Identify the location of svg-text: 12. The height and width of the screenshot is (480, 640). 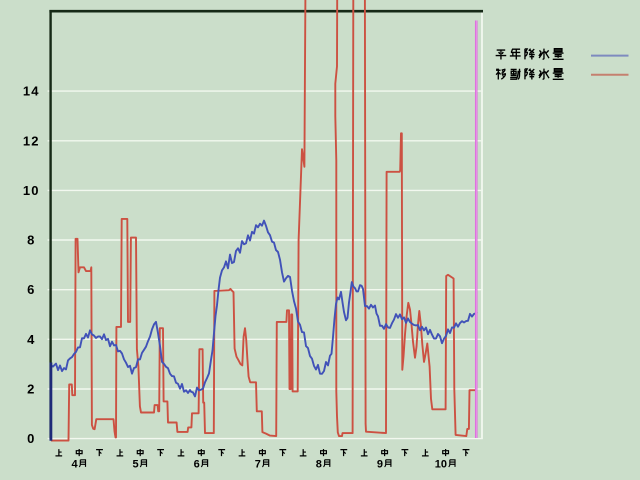
(31, 140).